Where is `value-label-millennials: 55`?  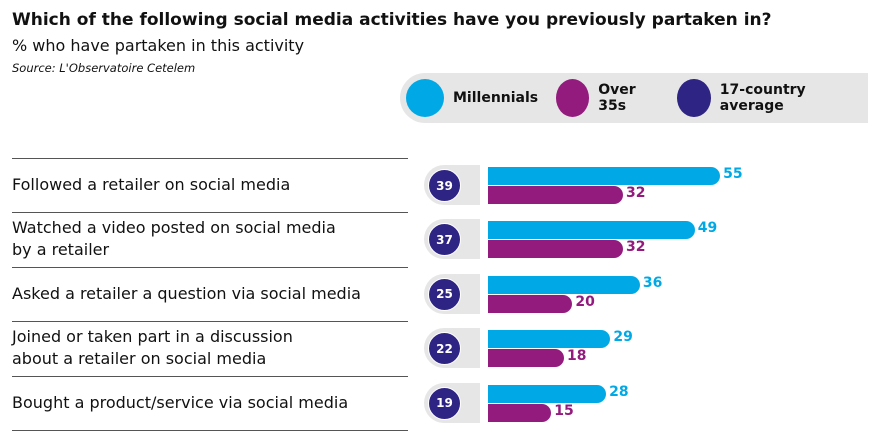 value-label-millennials: 55 is located at coordinates (733, 174).